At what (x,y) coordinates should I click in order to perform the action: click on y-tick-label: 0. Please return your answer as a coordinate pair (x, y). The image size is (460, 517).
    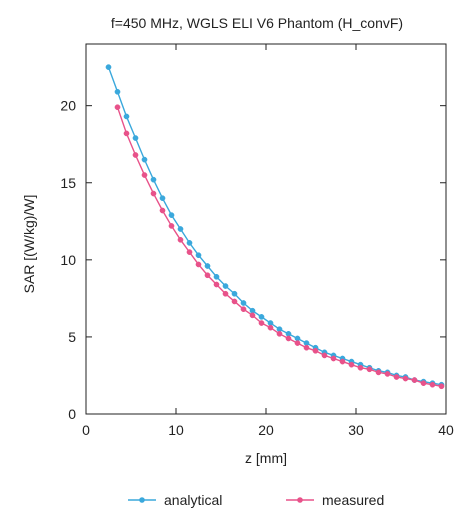
    Looking at the image, I should click on (72, 414).